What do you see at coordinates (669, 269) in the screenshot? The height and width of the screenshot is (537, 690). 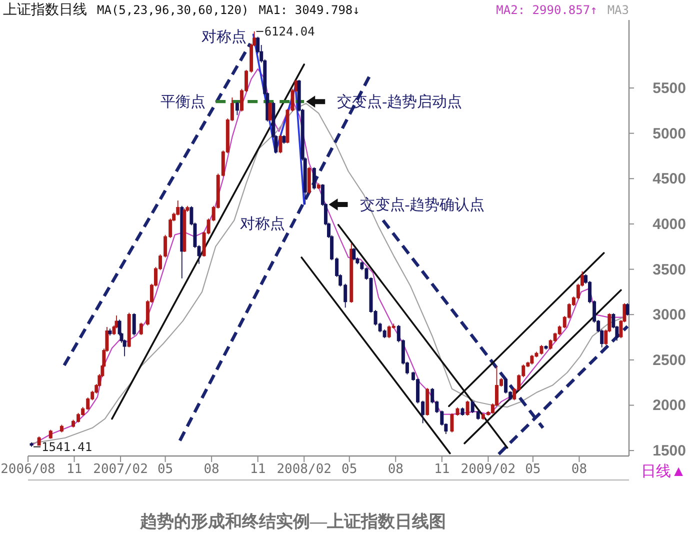 I see `y-tick-label: 3500` at bounding box center [669, 269].